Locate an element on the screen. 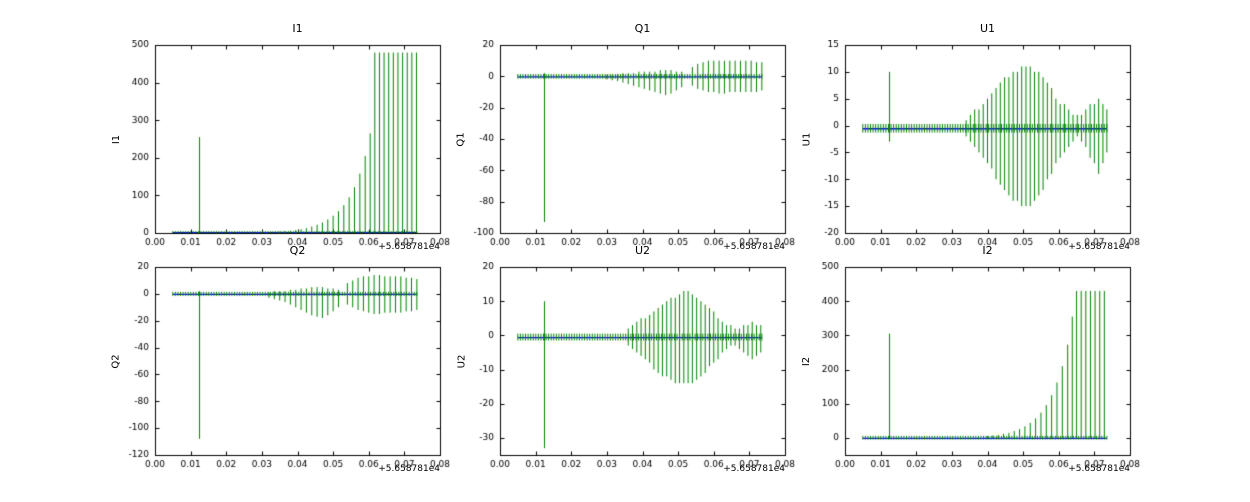 The width and height of the screenshot is (1250, 502). plot-canvas-q1 is located at coordinates (626, 147).